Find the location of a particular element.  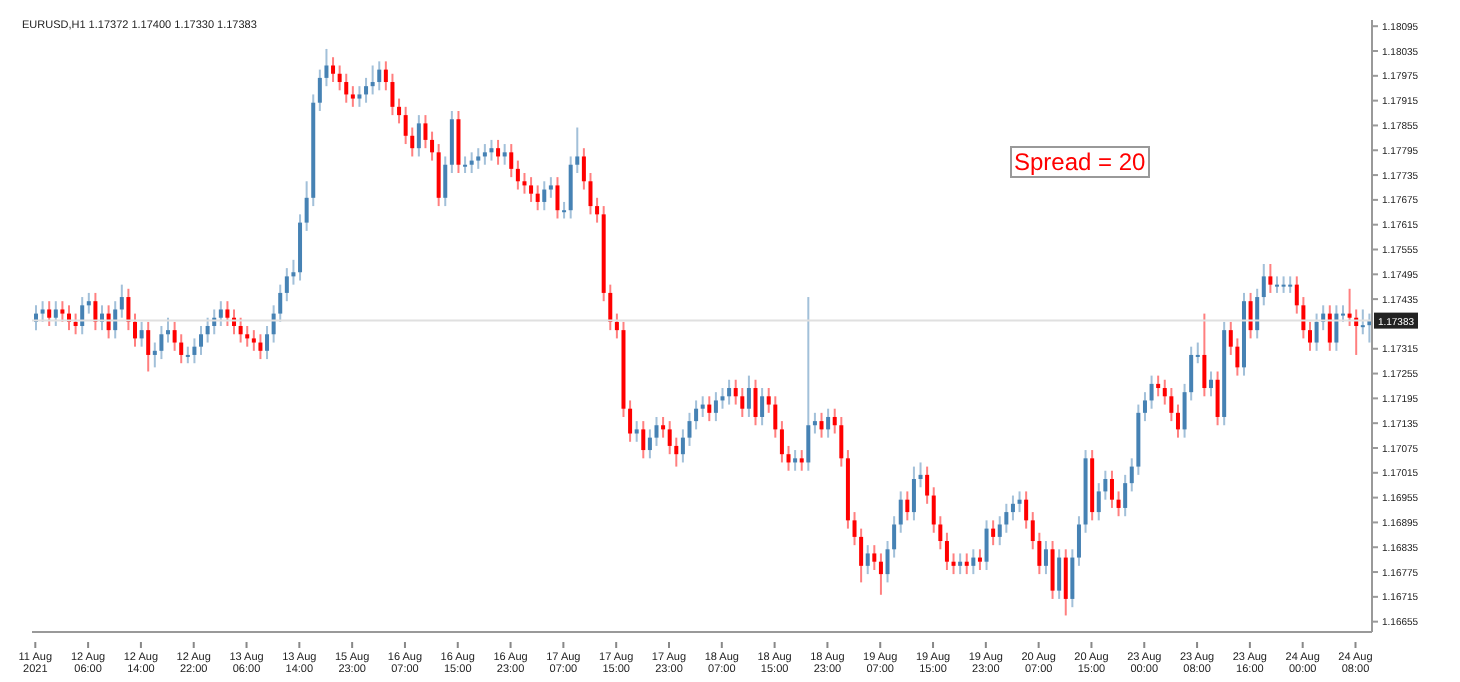

annotation: Spread = 20 is located at coordinates (1080, 162).